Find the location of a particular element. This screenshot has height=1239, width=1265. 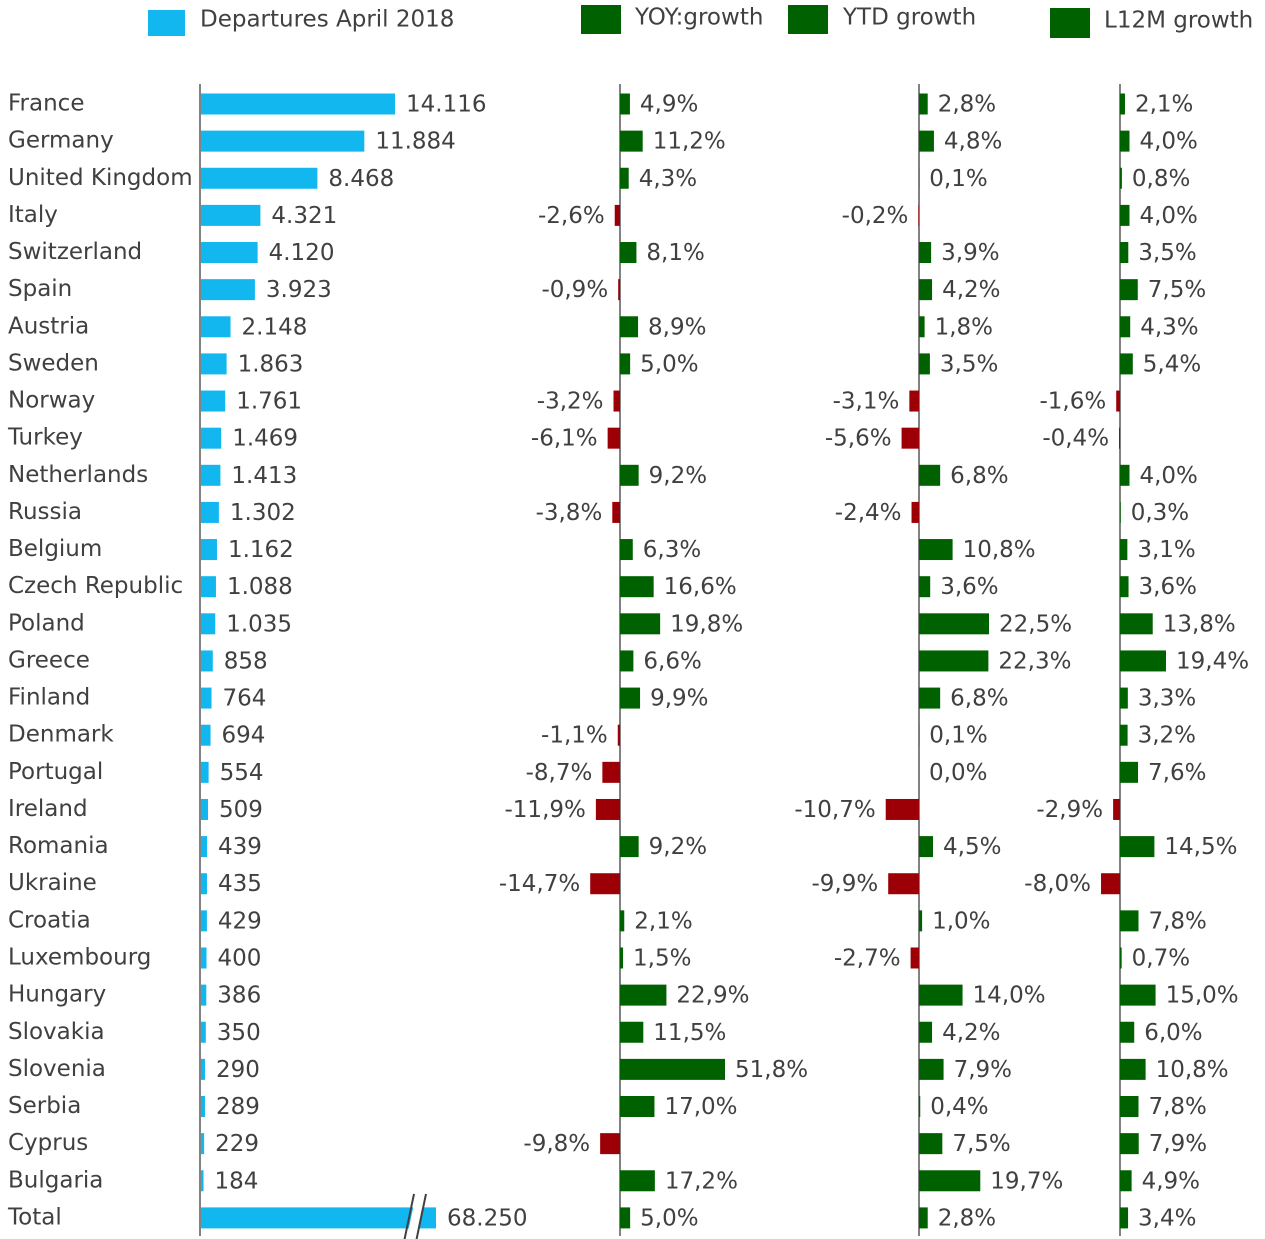

departures-value-label: 694 is located at coordinates (244, 736).